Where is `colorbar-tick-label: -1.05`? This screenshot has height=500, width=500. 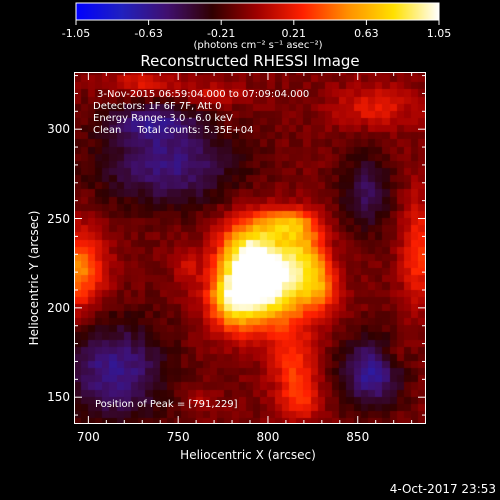 colorbar-tick-label: -1.05 is located at coordinates (76, 33).